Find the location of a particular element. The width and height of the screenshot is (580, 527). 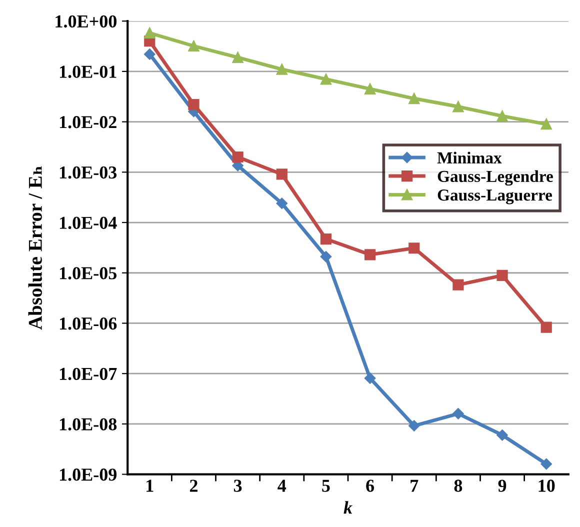

y-tick-label: 1.0E-05 is located at coordinates (88, 273).